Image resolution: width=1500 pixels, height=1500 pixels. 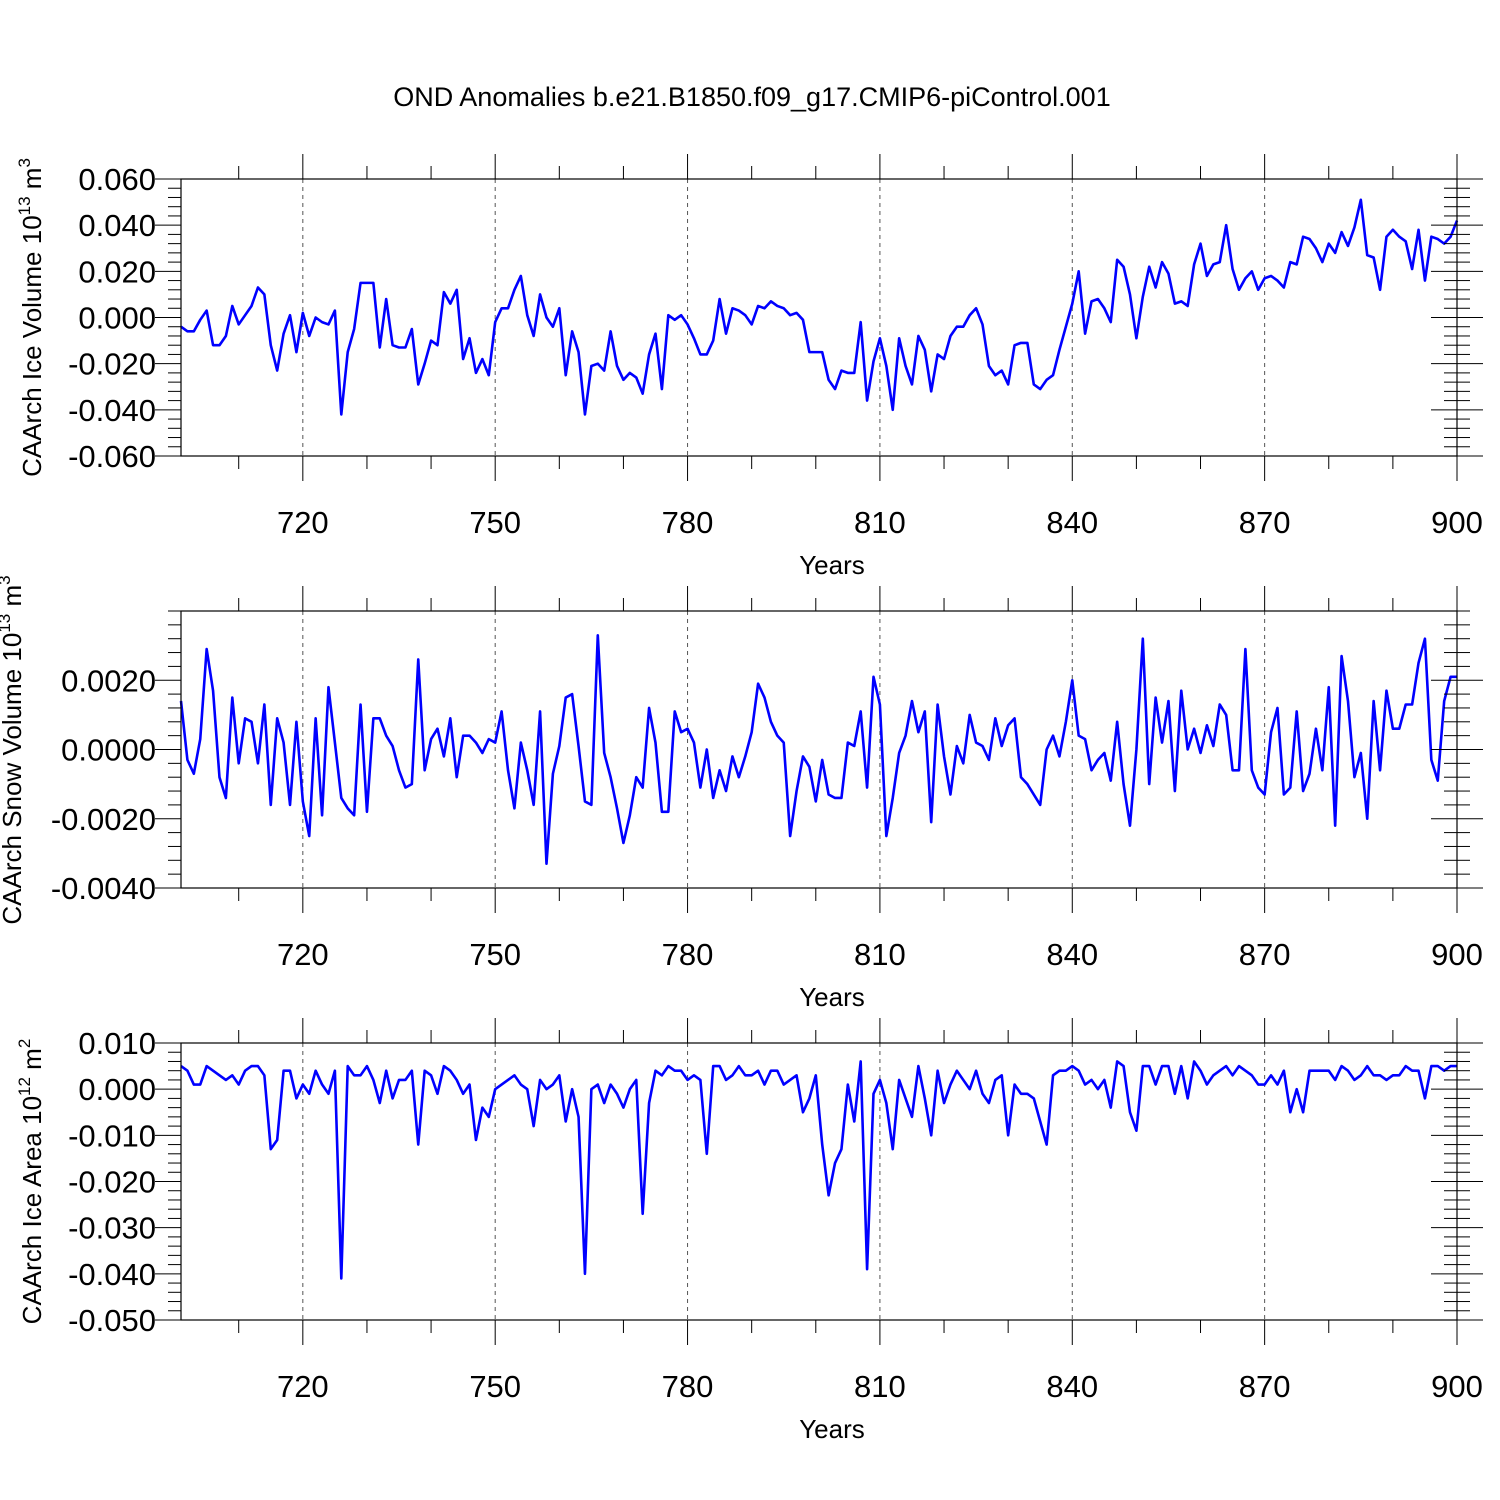 What do you see at coordinates (117, 179) in the screenshot?
I see `y-tick-label: 0.060` at bounding box center [117, 179].